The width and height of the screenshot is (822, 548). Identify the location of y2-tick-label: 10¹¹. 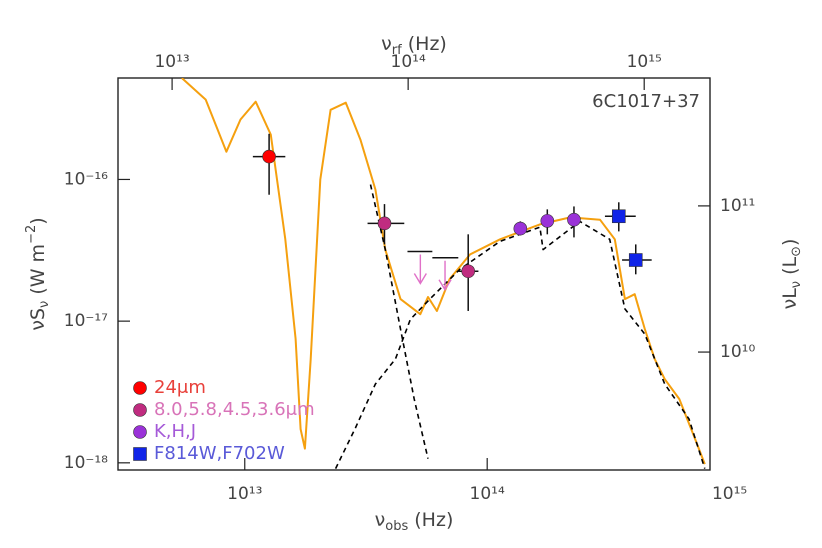
(737, 206).